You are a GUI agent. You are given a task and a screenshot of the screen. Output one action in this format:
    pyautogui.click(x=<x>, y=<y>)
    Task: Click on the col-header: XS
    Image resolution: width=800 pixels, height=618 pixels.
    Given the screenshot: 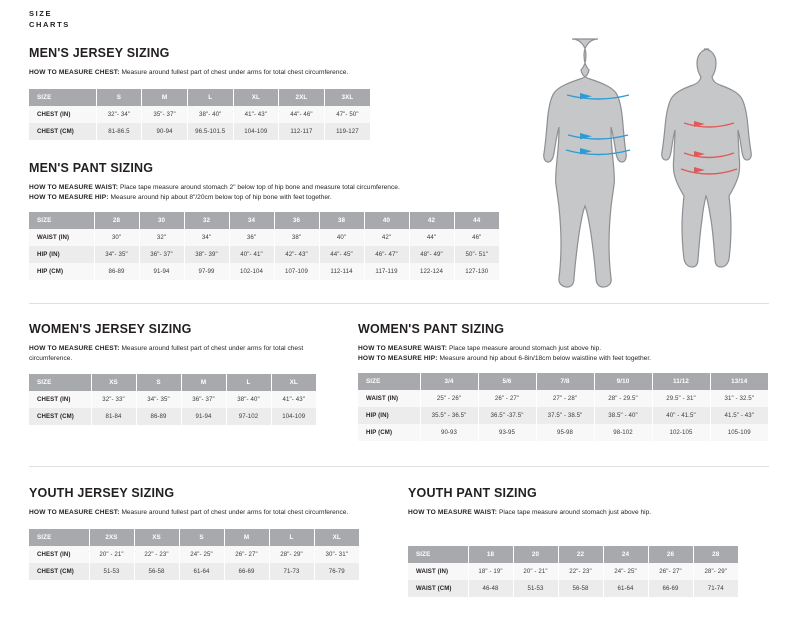 What is the action you would take?
    pyautogui.click(x=114, y=383)
    